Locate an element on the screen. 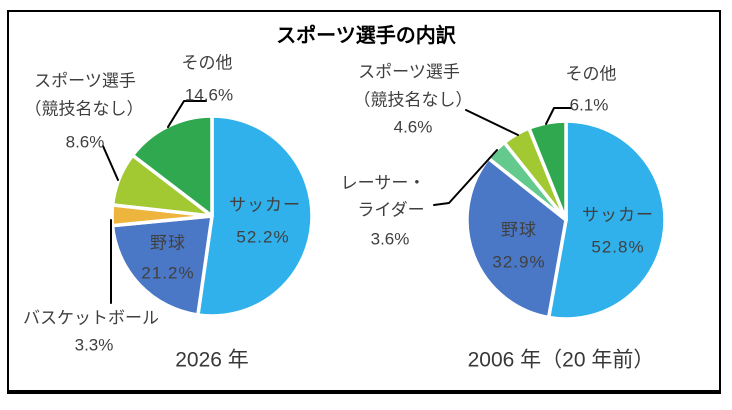  label-racer-line1-2006: レーサー・ is located at coordinates (383, 183).